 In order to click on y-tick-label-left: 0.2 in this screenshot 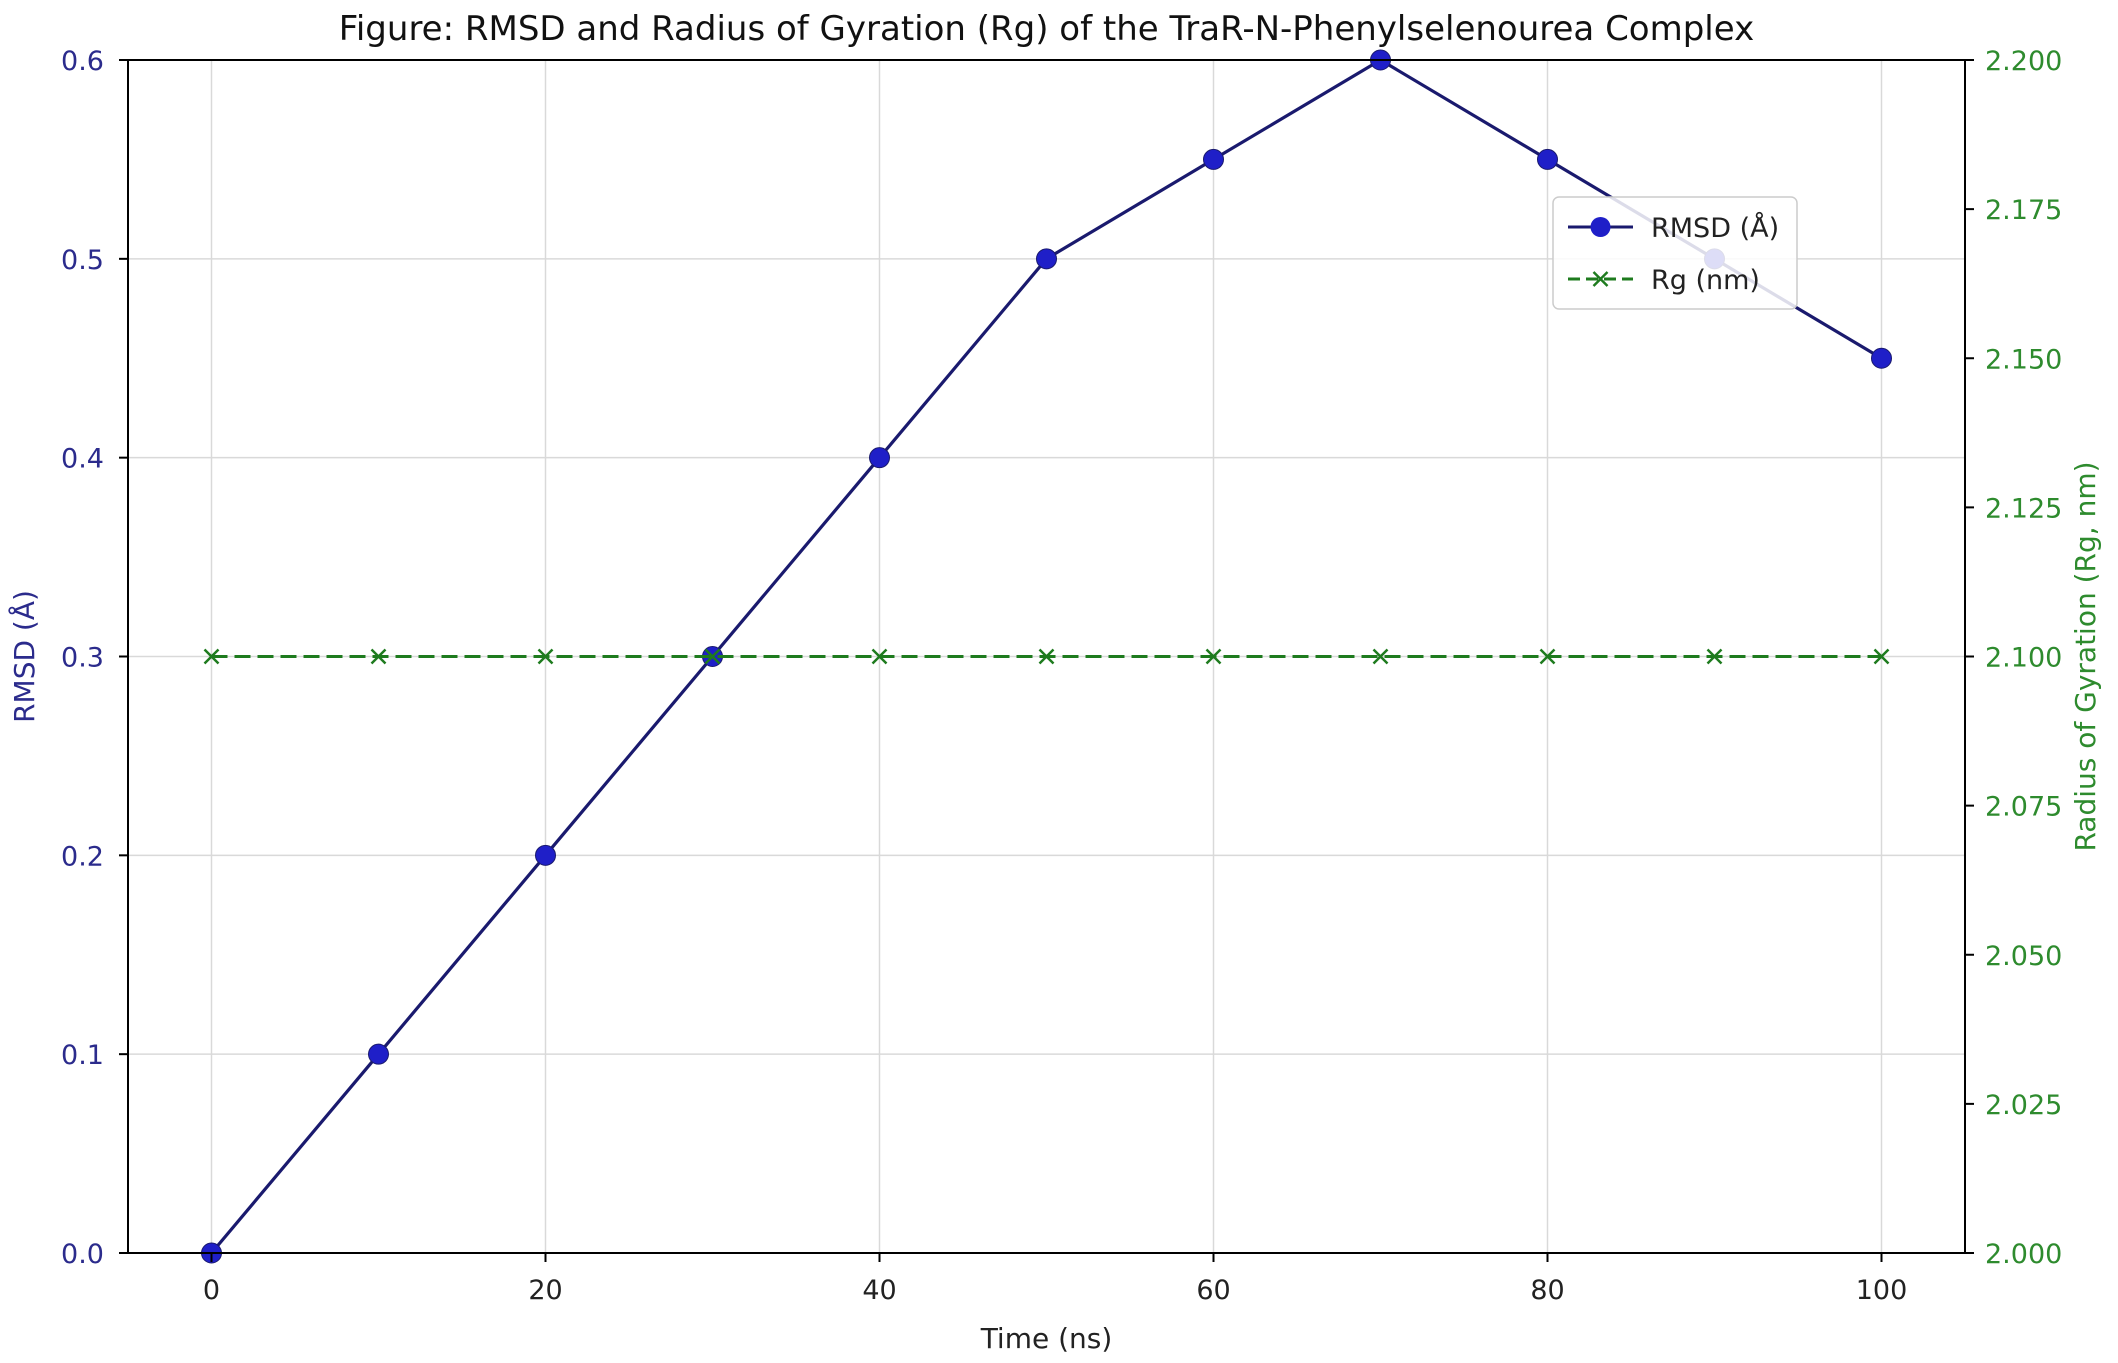, I will do `click(82, 856)`.